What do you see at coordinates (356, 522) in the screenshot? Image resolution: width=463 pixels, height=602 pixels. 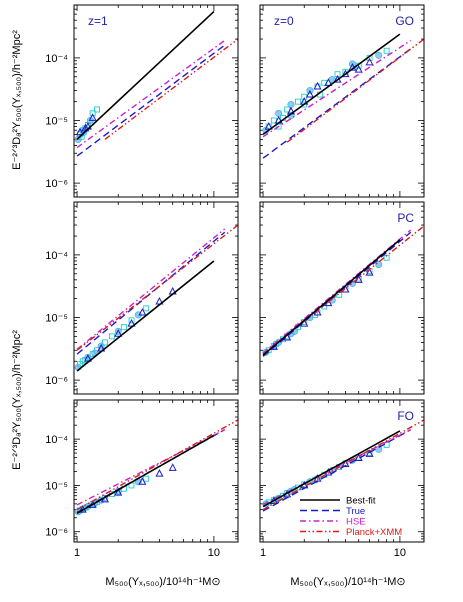 I see `legend-label: HSE` at bounding box center [356, 522].